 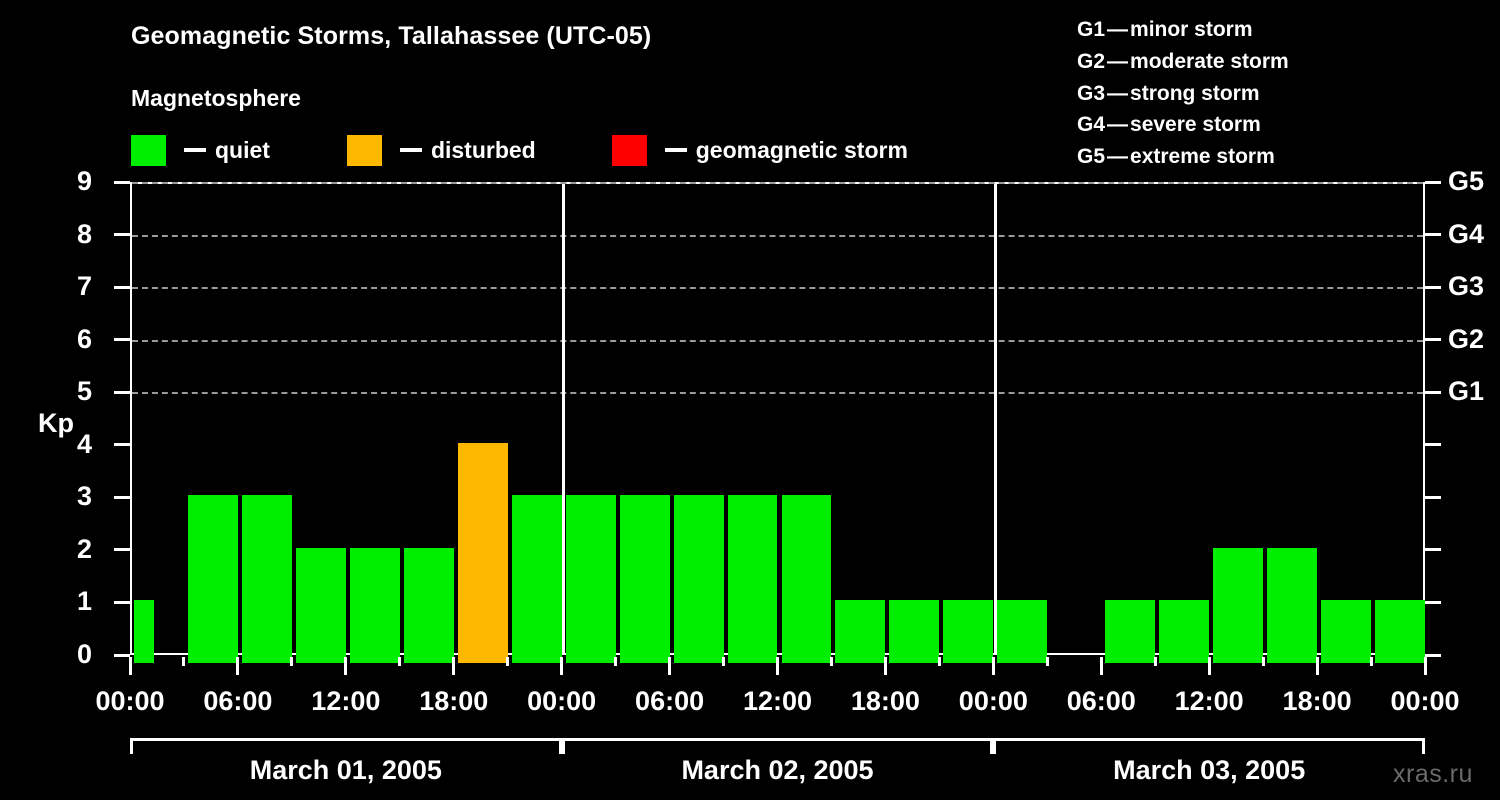 What do you see at coordinates (84, 391) in the screenshot?
I see `y-tick-label-5: 5` at bounding box center [84, 391].